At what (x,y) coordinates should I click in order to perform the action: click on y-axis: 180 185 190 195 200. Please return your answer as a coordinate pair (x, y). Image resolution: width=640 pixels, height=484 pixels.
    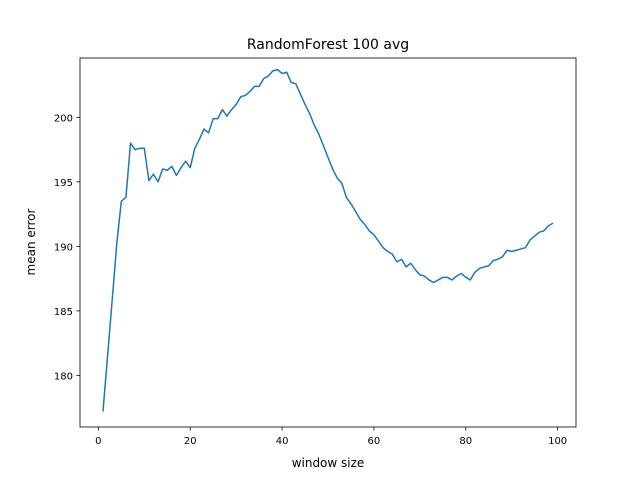
    Looking at the image, I should click on (67, 247).